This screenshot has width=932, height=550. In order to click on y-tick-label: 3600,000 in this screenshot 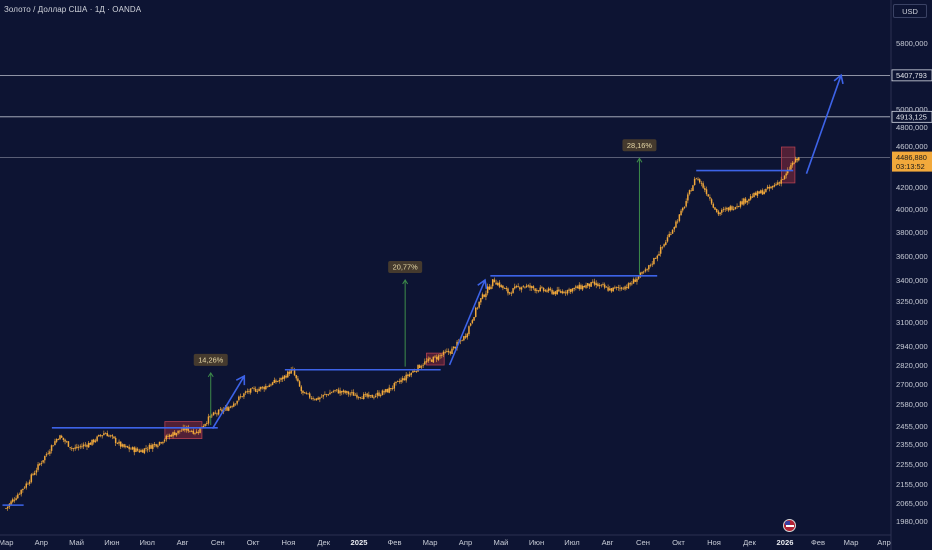, I will do `click(912, 256)`.